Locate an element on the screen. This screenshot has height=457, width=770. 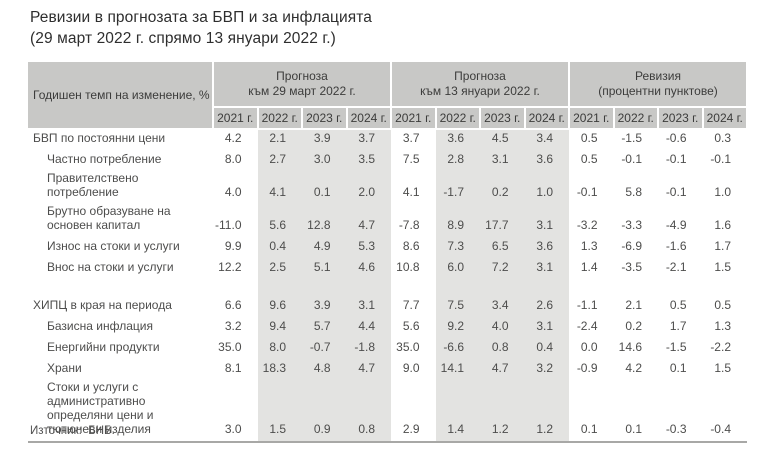
value-cell: 9.2 is located at coordinates (457, 327).